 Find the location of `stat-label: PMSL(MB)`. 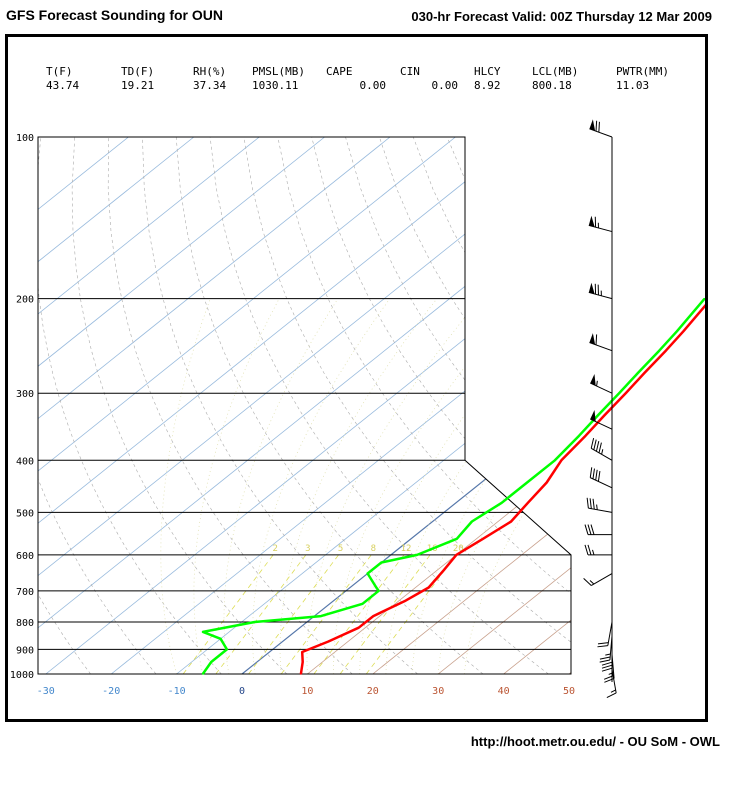

stat-label: PMSL(MB) is located at coordinates (278, 71).